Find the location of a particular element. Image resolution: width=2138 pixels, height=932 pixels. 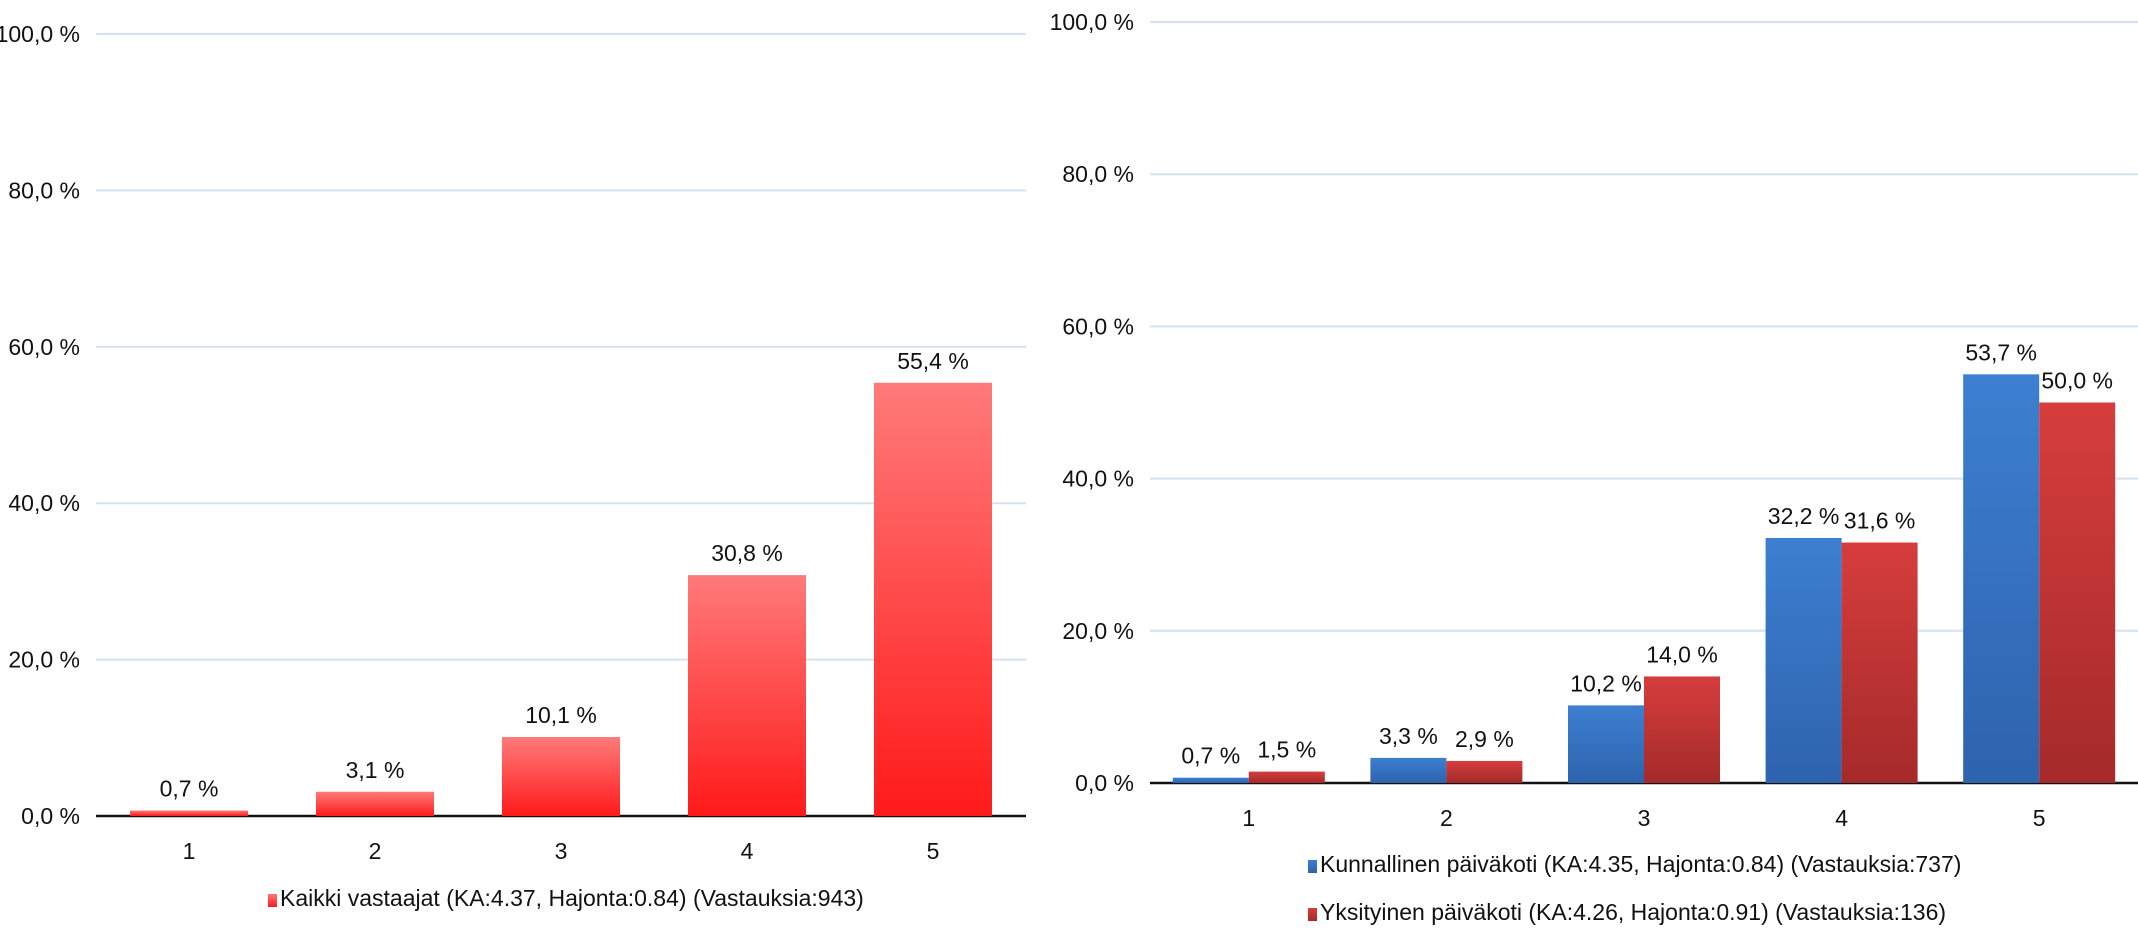

data-label: 1,5 % is located at coordinates (1286, 750).